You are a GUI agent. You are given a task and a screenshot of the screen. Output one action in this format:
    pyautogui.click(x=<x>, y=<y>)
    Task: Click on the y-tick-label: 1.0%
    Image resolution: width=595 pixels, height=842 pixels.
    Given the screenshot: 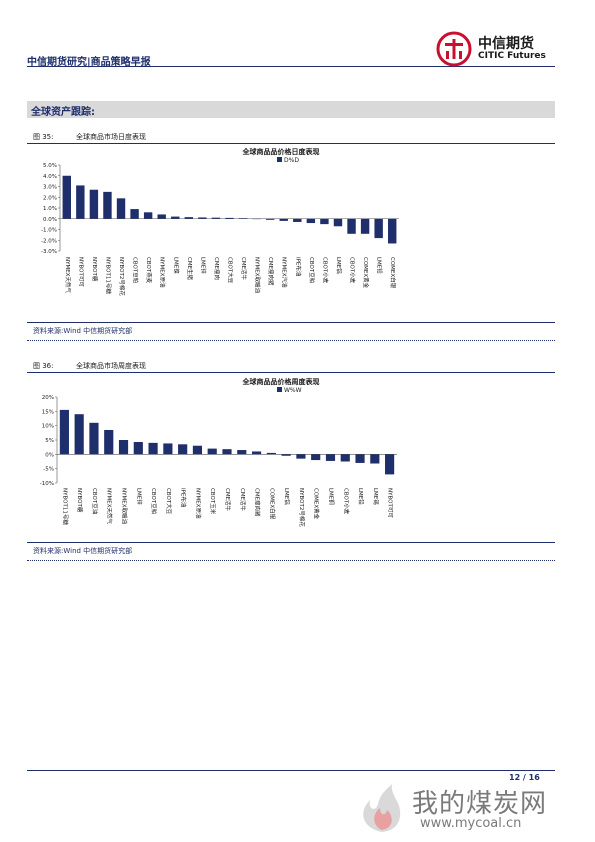 What is the action you would take?
    pyautogui.click(x=50, y=209)
    